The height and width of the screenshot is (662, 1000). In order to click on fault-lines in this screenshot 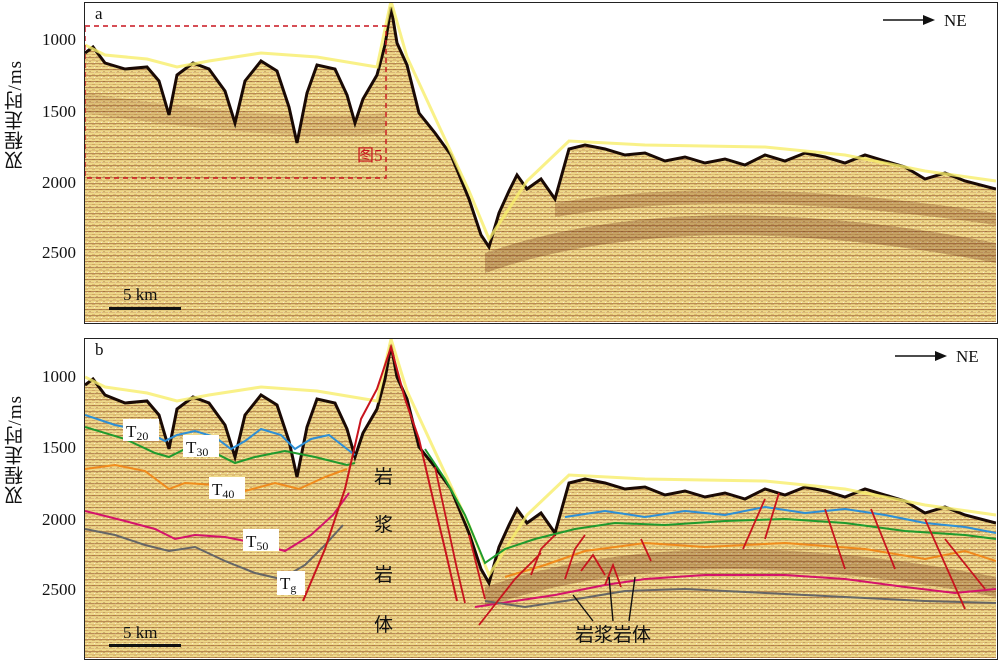, I will do `click(710, 546)`.